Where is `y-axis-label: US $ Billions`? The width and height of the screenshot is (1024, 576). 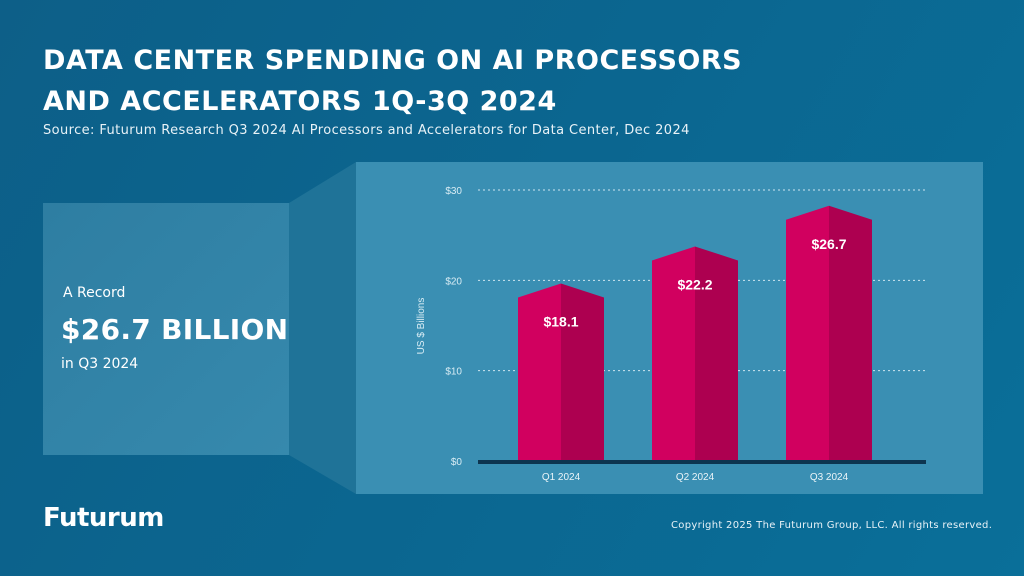
y-axis-label: US $ Billions is located at coordinates (421, 326).